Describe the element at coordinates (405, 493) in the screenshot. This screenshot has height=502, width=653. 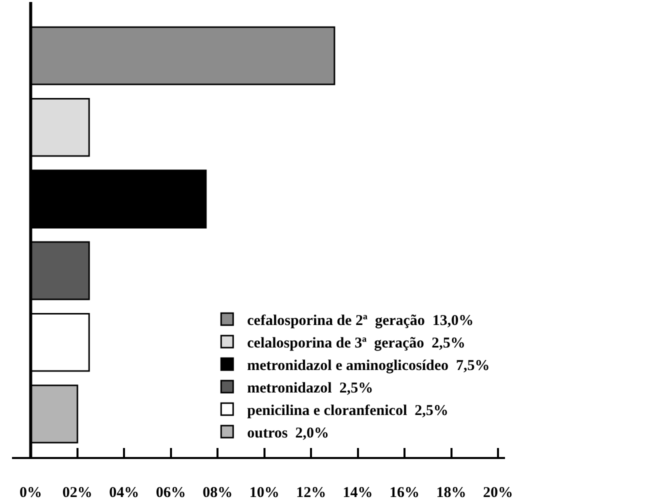
I see `x-tick-label: 16%` at that location.